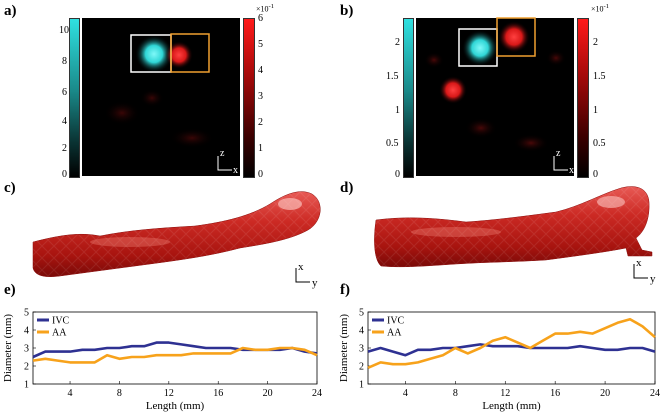 This screenshot has height=419, width=667. What do you see at coordinates (511, 406) in the screenshot?
I see `chart-f-xlabel: Length (mm)` at bounding box center [511, 406].